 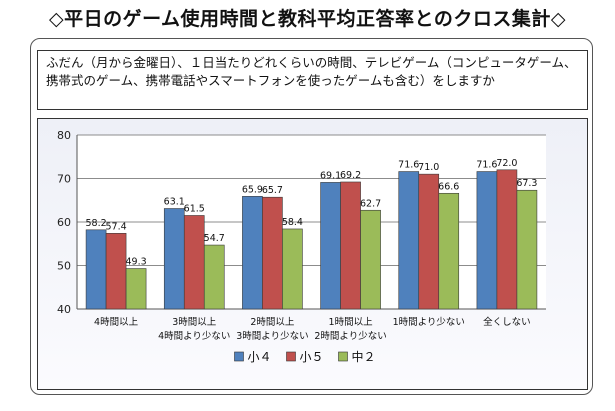 I want to click on y-tick-label: 50, so click(x=64, y=266).